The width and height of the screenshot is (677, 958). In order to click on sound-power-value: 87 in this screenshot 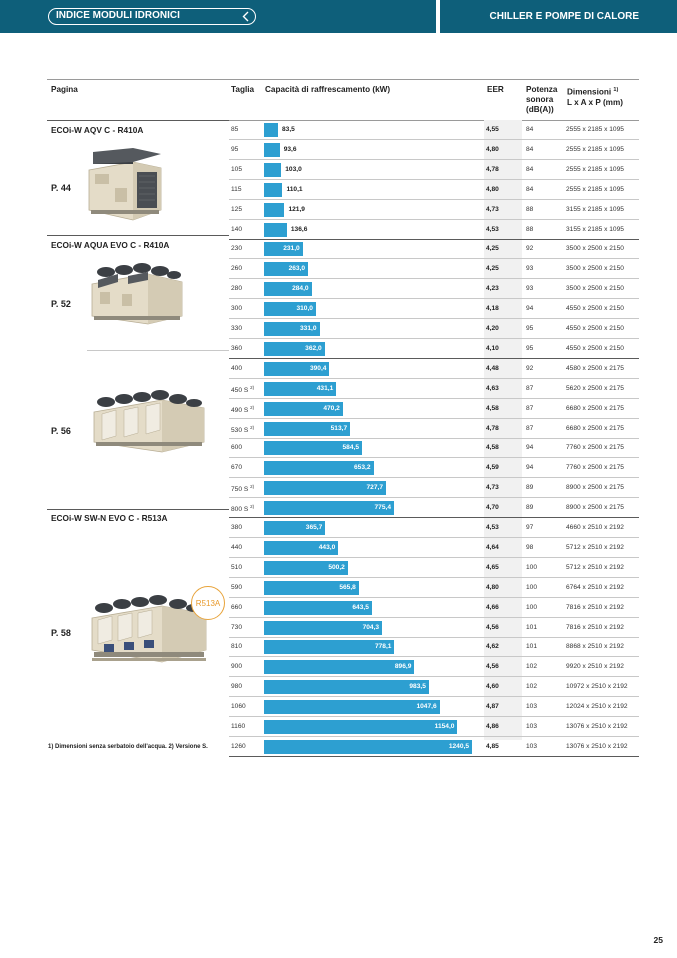, I will do `click(530, 408)`.